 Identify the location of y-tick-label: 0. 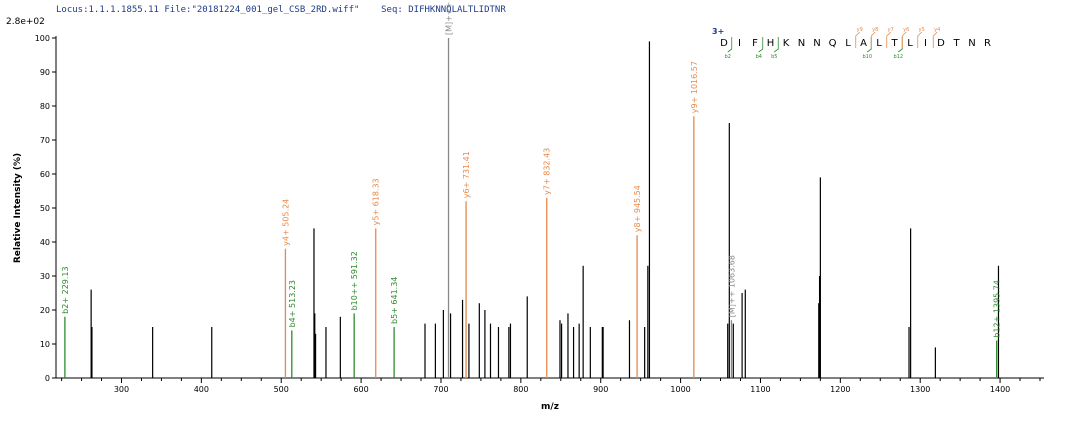
(47, 378).